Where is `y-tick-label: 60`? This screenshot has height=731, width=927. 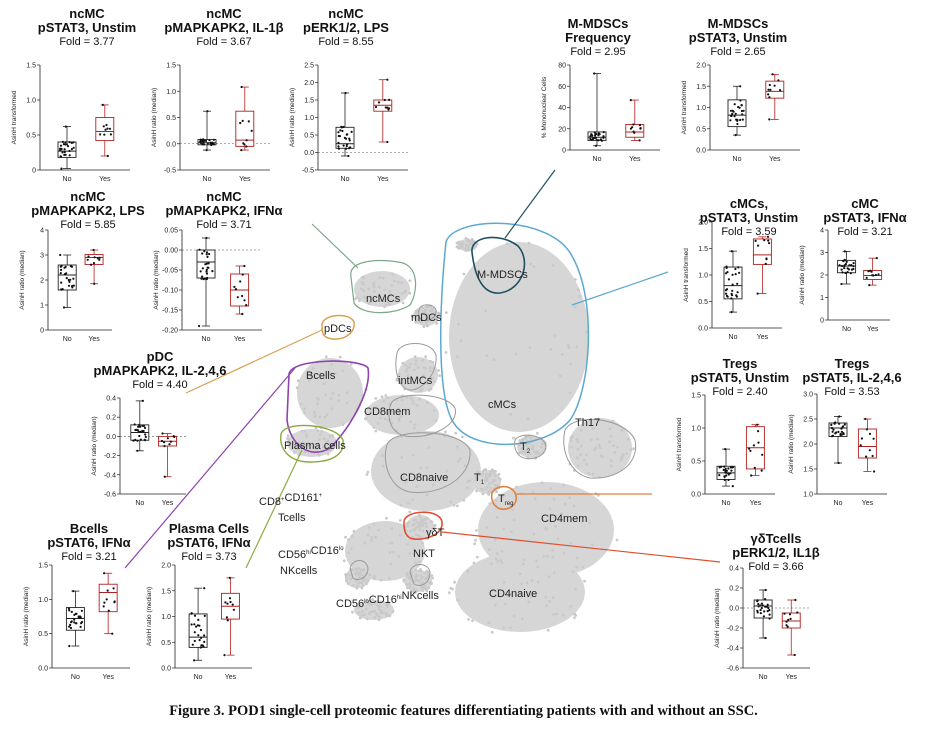
y-tick-label: 60 is located at coordinates (562, 87).